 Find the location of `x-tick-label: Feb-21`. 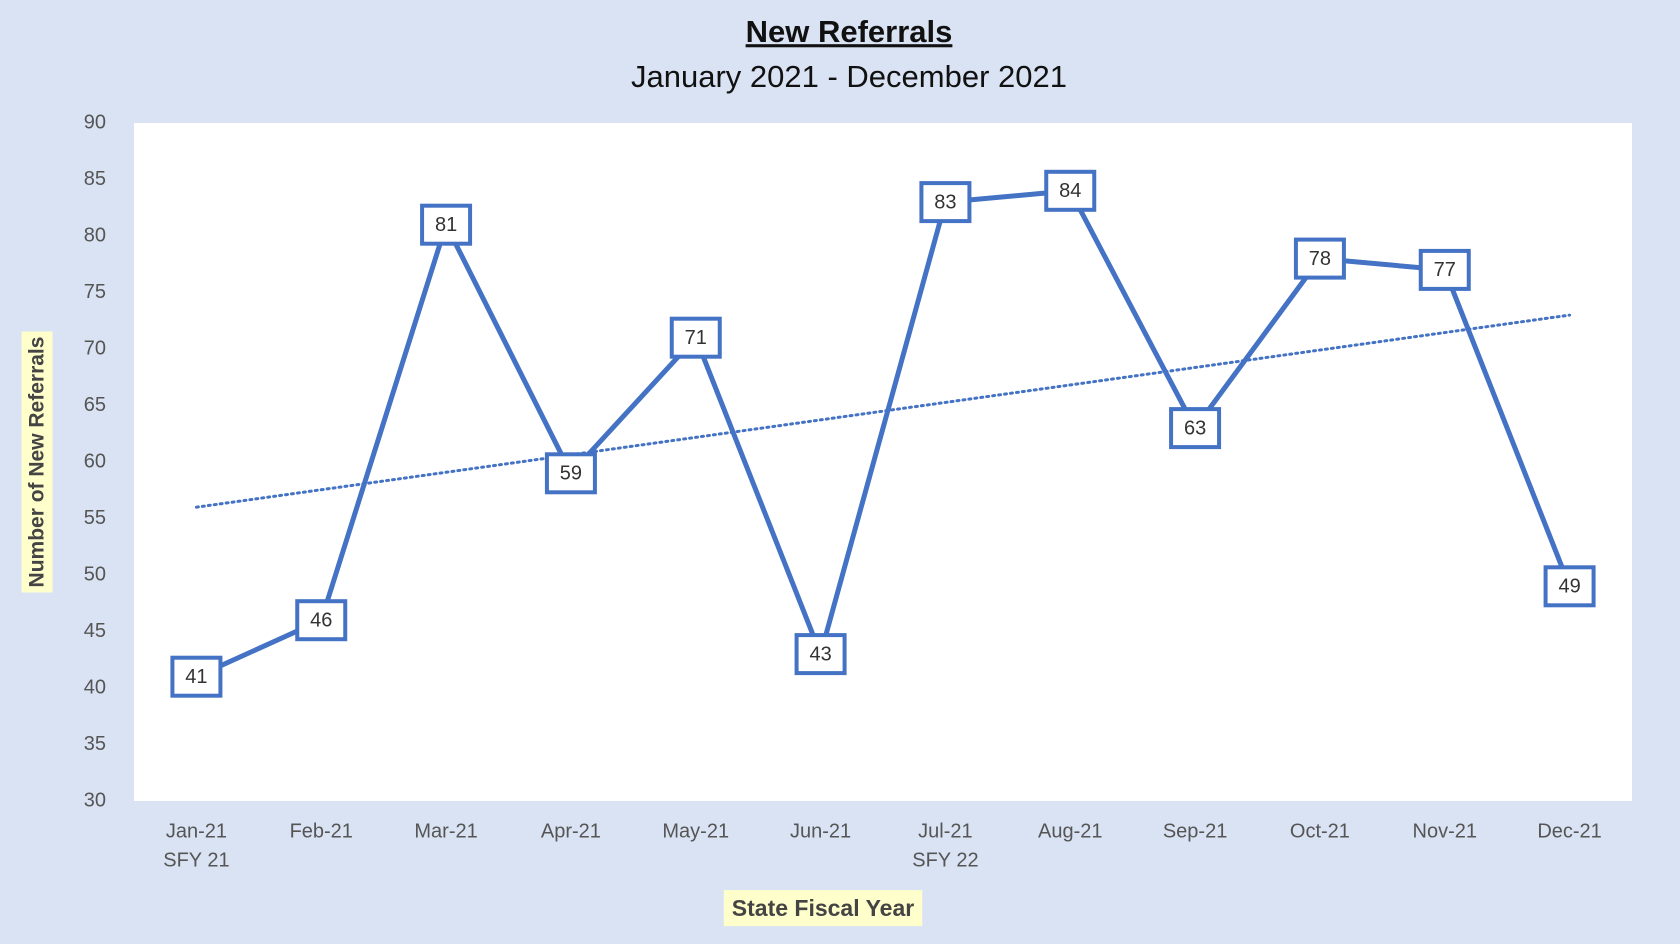

x-tick-label: Feb-21 is located at coordinates (321, 831).